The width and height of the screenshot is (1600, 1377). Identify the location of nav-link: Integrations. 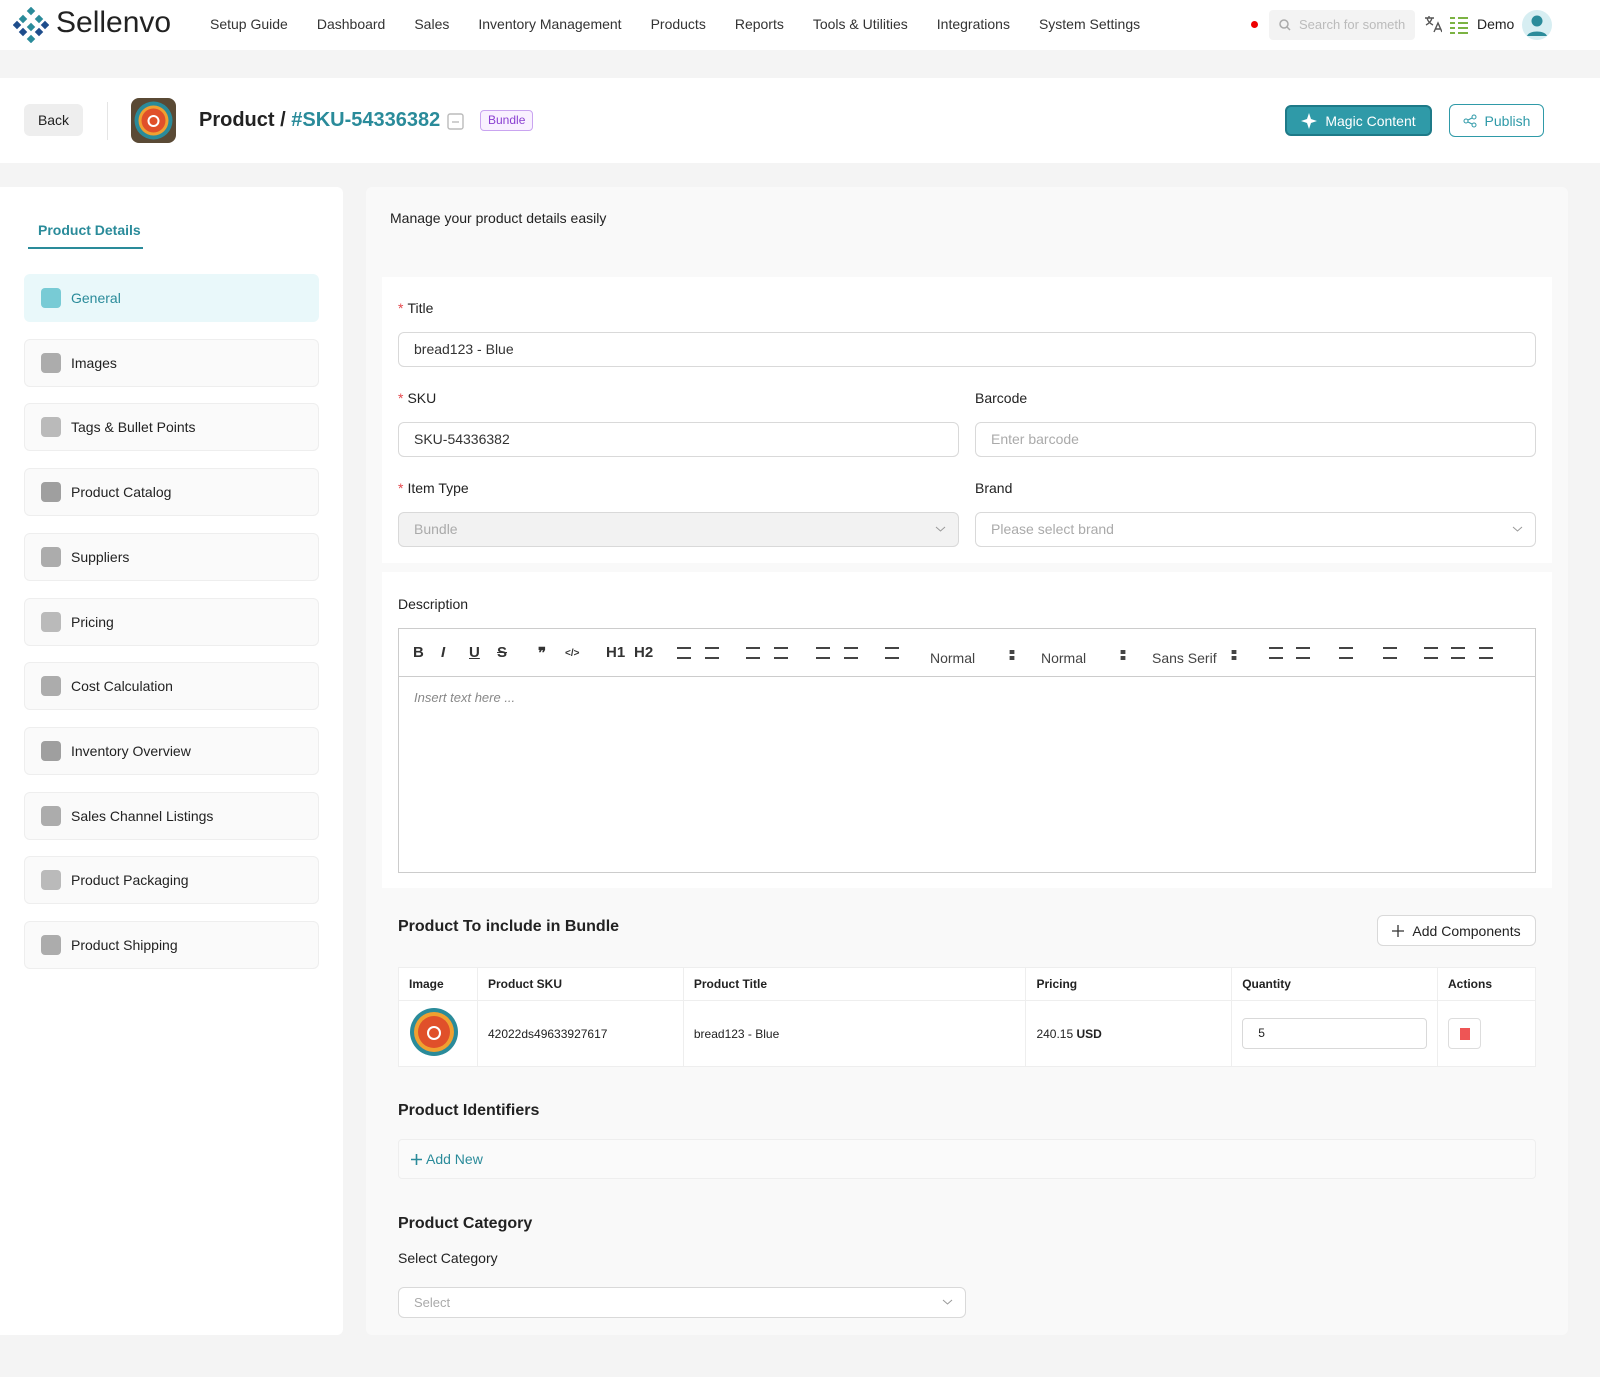
(973, 24).